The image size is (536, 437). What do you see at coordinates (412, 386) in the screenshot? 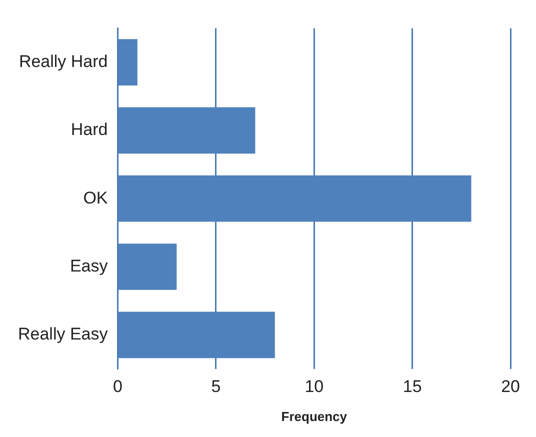
I see `x-tick-label: 15` at bounding box center [412, 386].